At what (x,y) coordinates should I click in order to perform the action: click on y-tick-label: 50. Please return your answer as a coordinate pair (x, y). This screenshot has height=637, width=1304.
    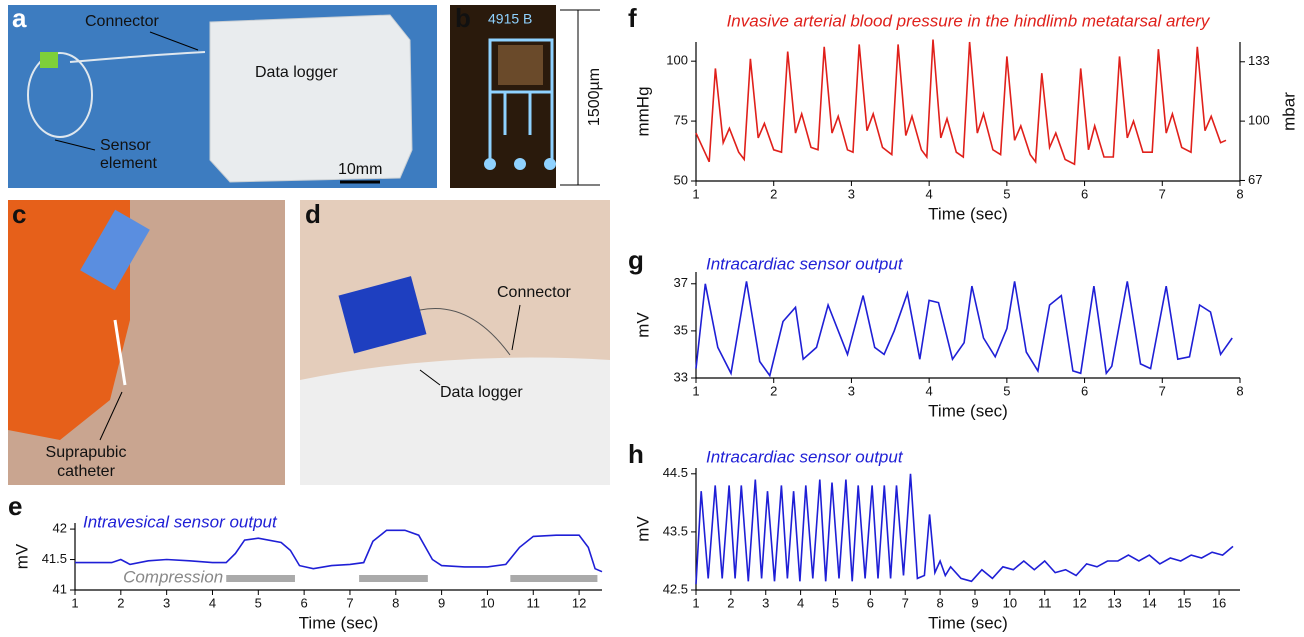
    Looking at the image, I should click on (681, 179).